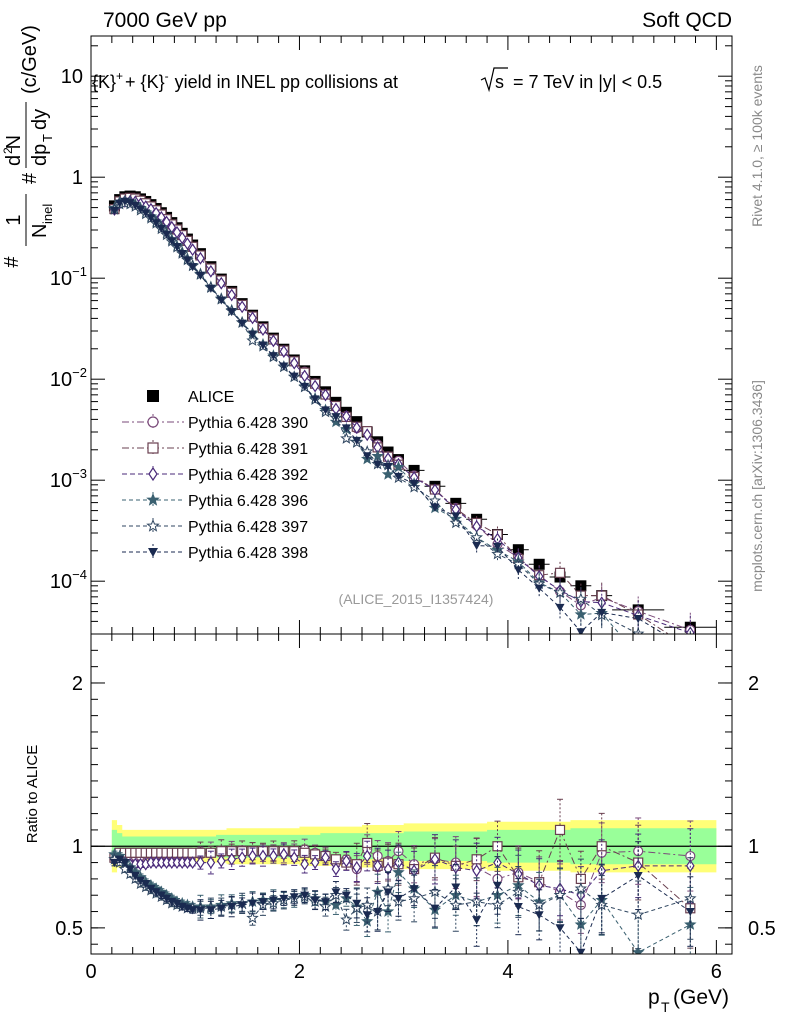 The height and width of the screenshot is (1024, 786). I want to click on title-kaon-plus: {K}, so click(104, 82).